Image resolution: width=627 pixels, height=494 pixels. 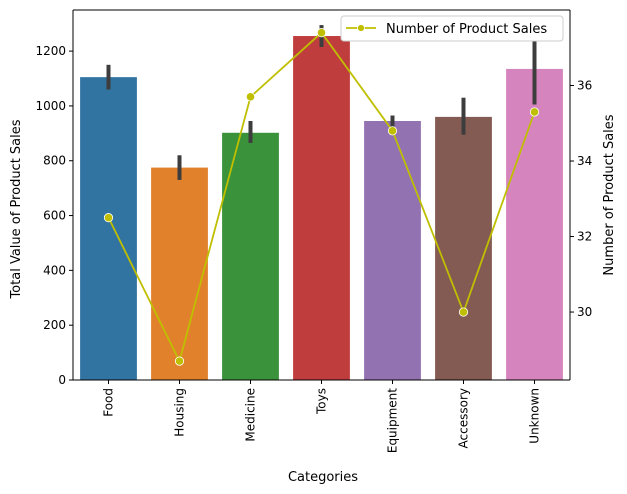 I want to click on y-tick-label-left-600: 600, so click(x=54, y=216).